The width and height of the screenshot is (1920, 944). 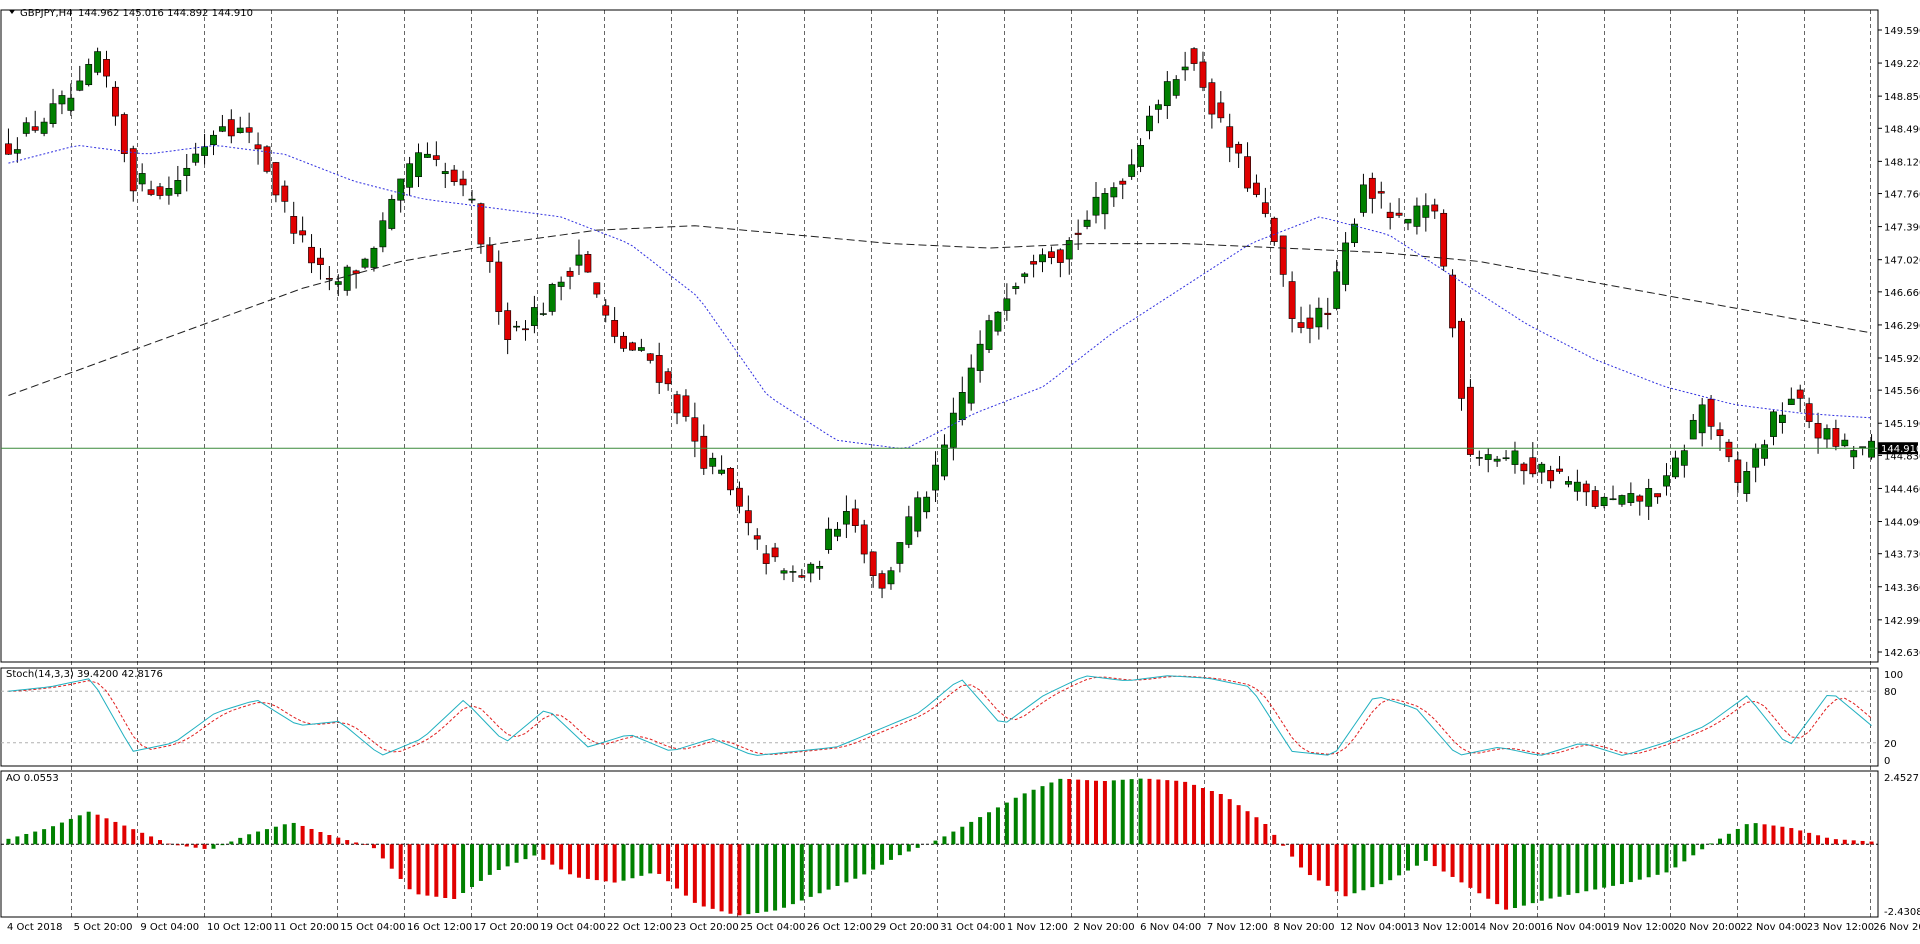 What do you see at coordinates (46, 13) in the screenshot?
I see `chart-symbol-title: GBPJPY,H4` at bounding box center [46, 13].